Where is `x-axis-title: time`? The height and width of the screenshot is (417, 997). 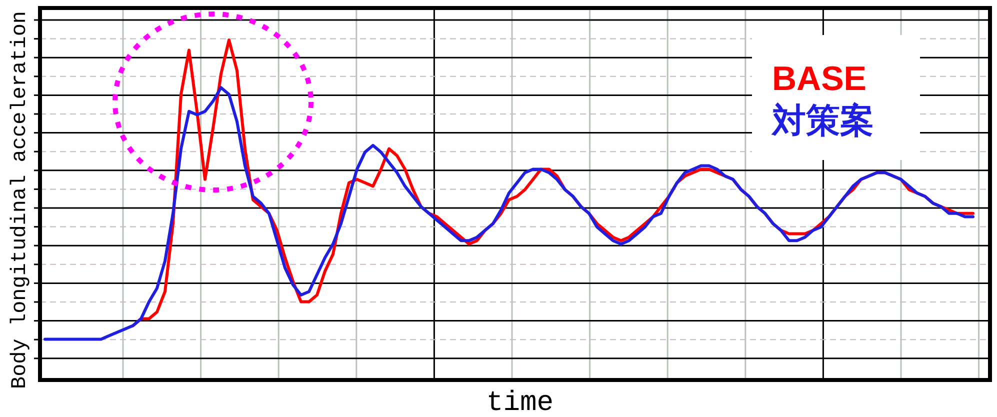
x-axis-title: time is located at coordinates (520, 402).